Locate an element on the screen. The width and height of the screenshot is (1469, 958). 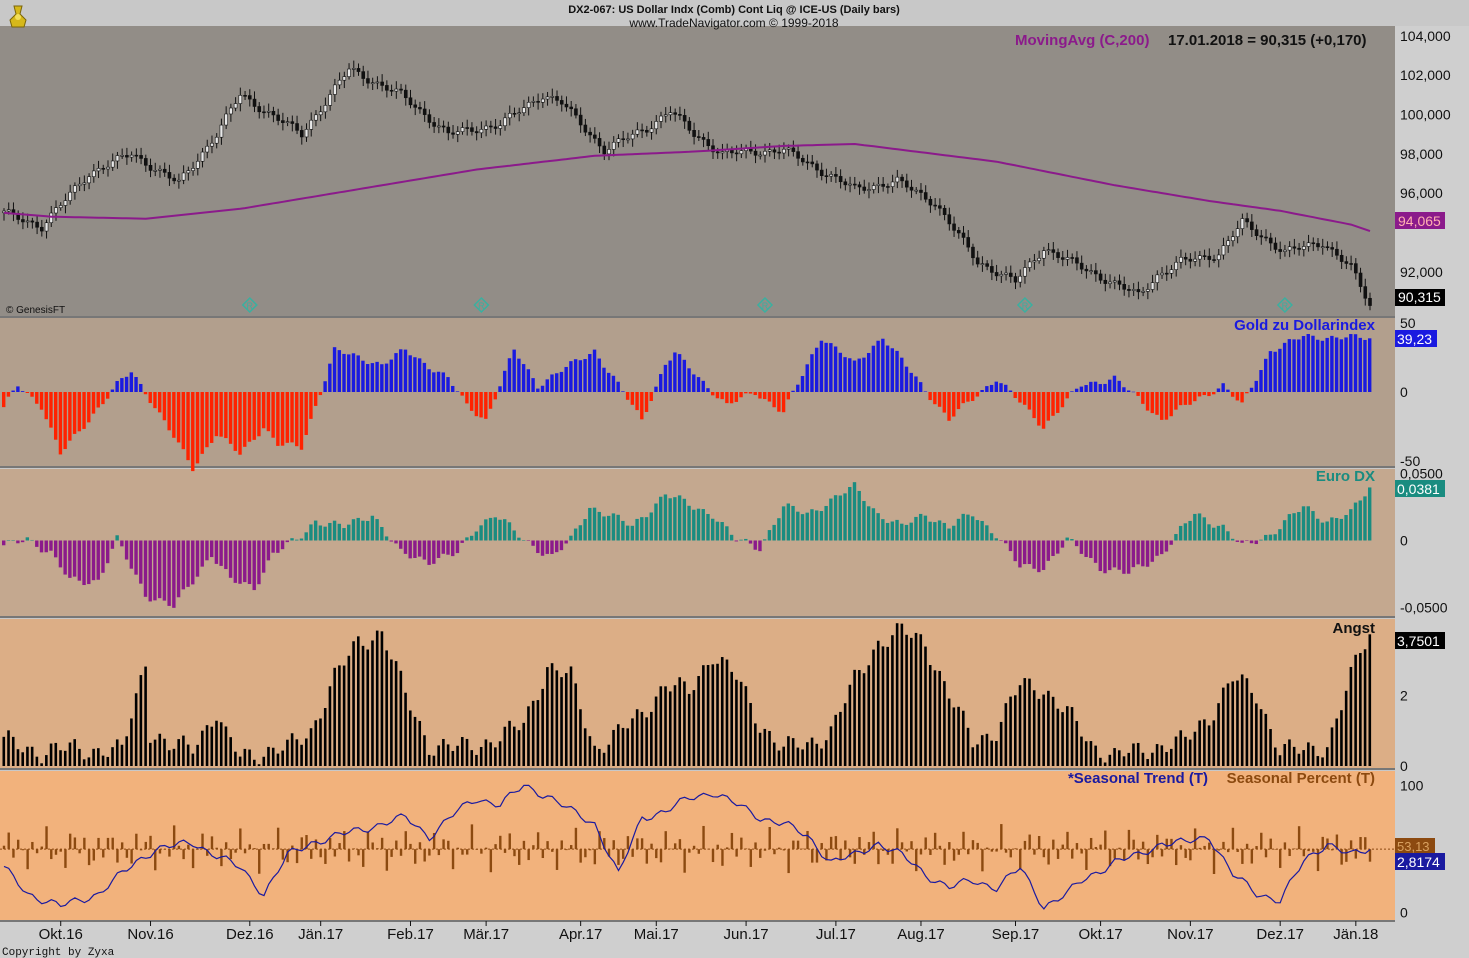
x-tick-label: Dez.17 is located at coordinates (1280, 934).